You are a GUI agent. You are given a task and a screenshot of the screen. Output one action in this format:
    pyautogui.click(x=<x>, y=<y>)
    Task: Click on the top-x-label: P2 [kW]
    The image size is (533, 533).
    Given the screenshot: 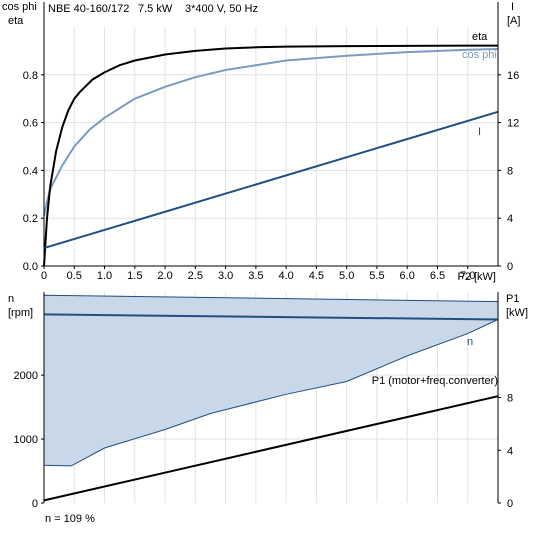 What is the action you would take?
    pyautogui.click(x=476, y=277)
    